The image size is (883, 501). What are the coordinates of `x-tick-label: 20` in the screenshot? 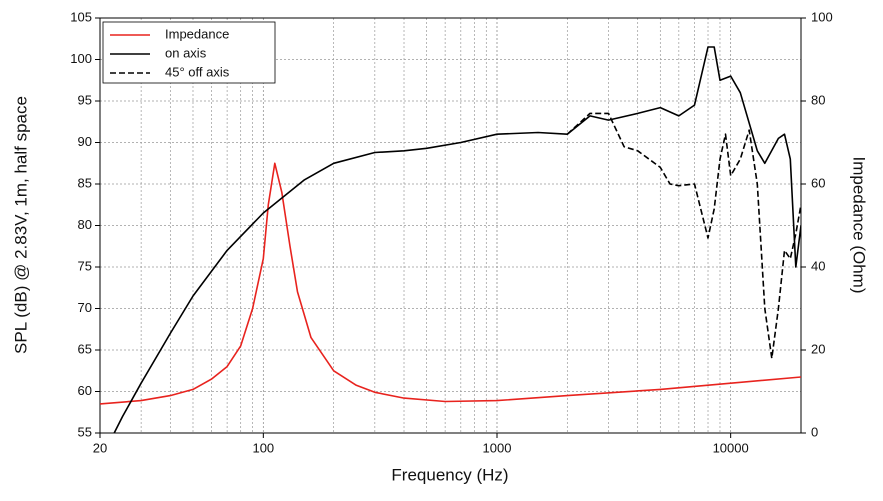 It's located at (100, 447).